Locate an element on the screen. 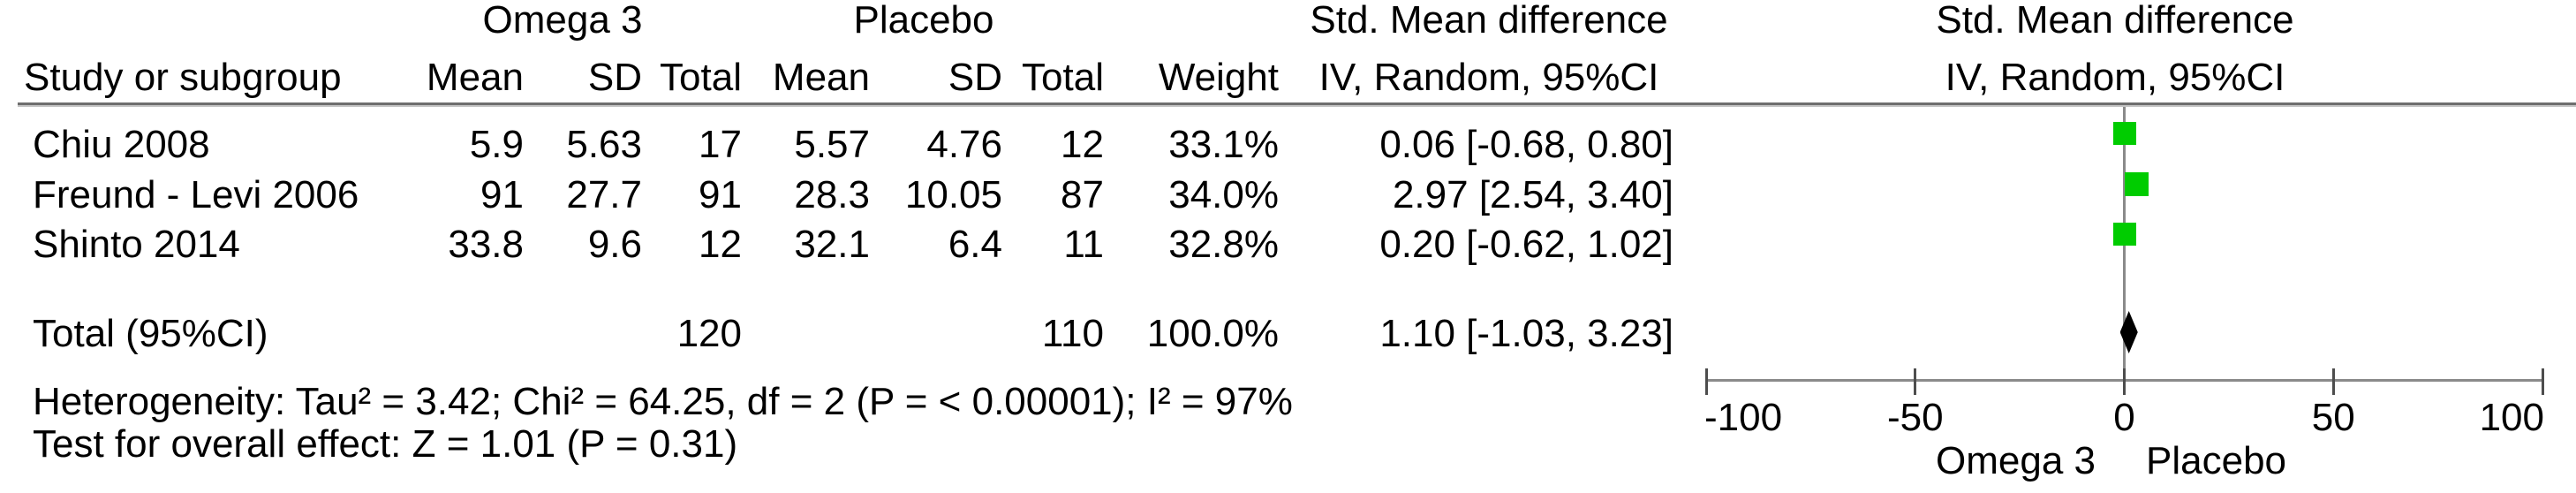 The width and height of the screenshot is (2576, 493). mean-placebo: 5.57 is located at coordinates (832, 144).